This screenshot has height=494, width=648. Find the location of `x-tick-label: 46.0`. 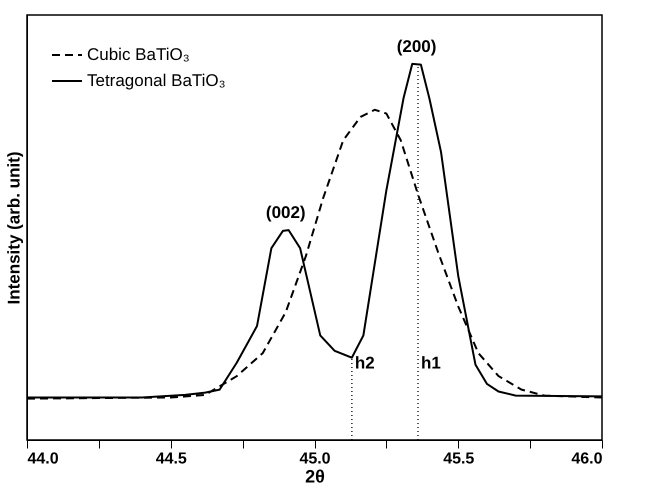

x-tick-label: 46.0 is located at coordinates (587, 459).